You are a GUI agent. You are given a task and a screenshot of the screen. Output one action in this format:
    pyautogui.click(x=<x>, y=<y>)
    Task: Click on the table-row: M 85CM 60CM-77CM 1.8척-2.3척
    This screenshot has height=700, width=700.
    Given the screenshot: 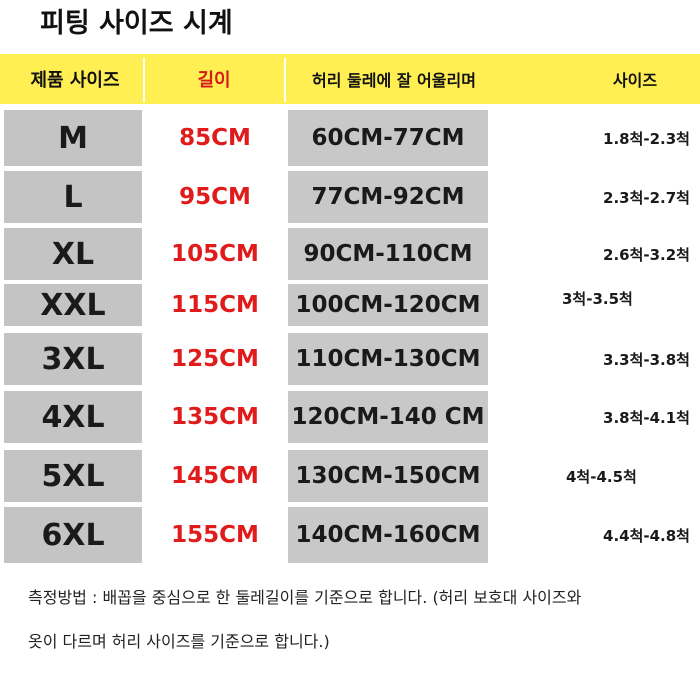 What is the action you would take?
    pyautogui.click(x=350, y=138)
    